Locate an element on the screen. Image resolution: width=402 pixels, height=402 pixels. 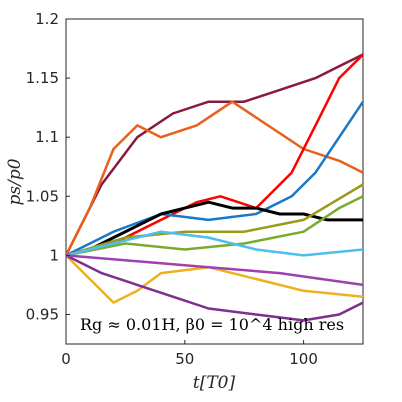
x-tick-label: 0 is located at coordinates (66, 359).